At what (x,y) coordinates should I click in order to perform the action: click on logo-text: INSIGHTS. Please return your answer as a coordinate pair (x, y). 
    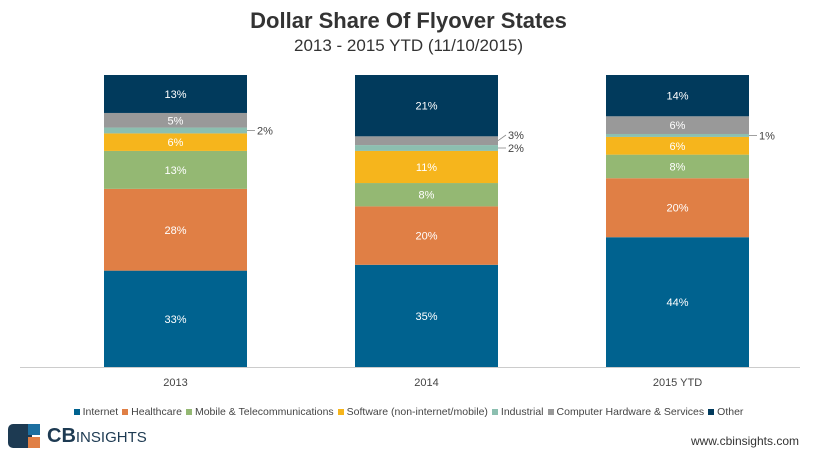
    Looking at the image, I should click on (111, 437).